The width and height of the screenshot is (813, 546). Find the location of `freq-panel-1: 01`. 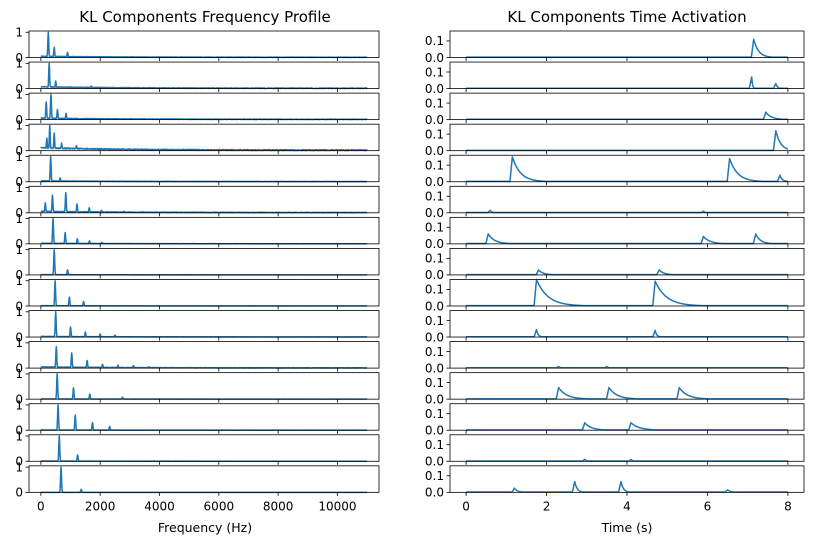

freq-panel-1: 01 is located at coordinates (197, 45).